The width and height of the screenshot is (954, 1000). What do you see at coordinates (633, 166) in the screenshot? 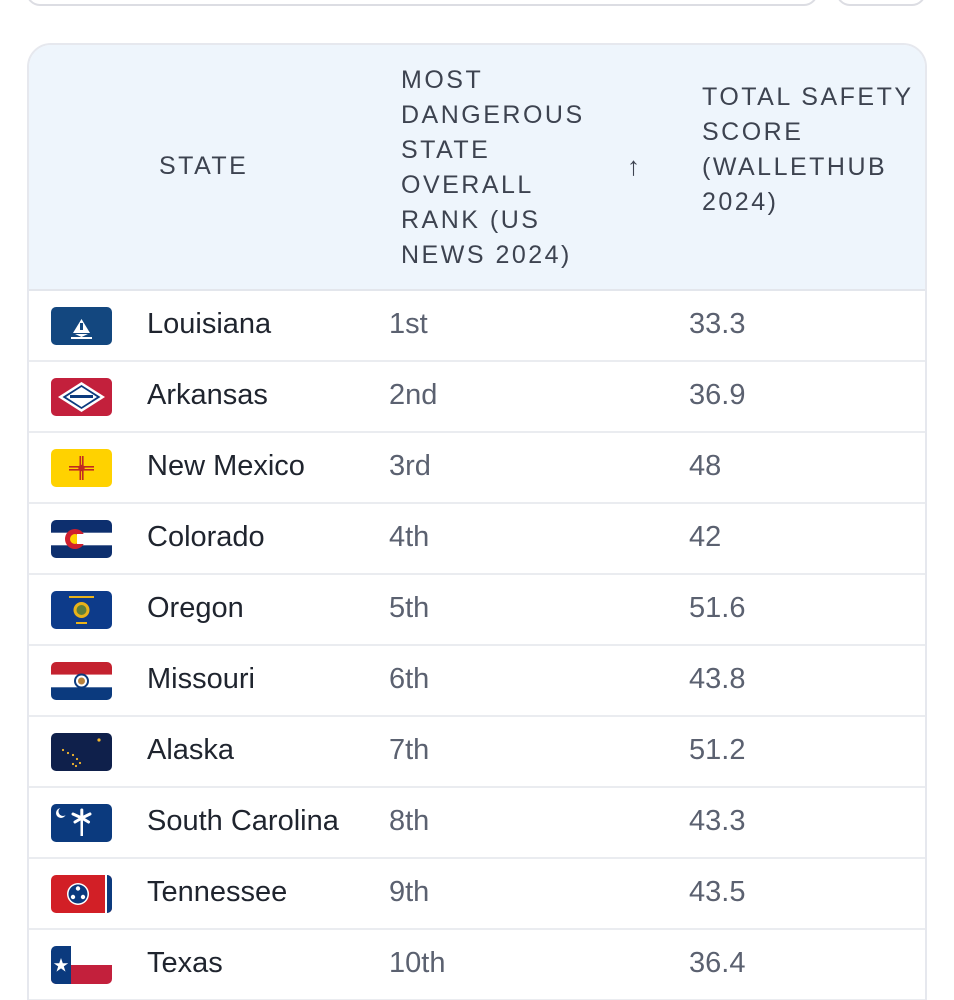
I see `arrow-up-icon: ↑` at bounding box center [633, 166].